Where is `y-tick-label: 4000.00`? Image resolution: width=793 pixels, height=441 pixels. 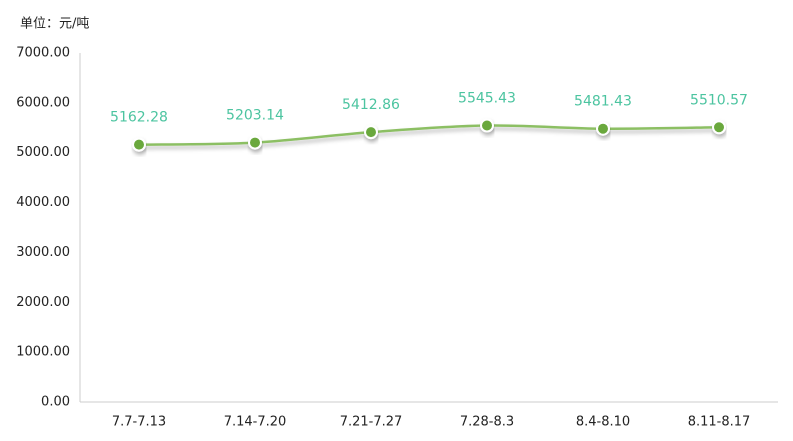
y-tick-label: 4000.00 is located at coordinates (43, 202).